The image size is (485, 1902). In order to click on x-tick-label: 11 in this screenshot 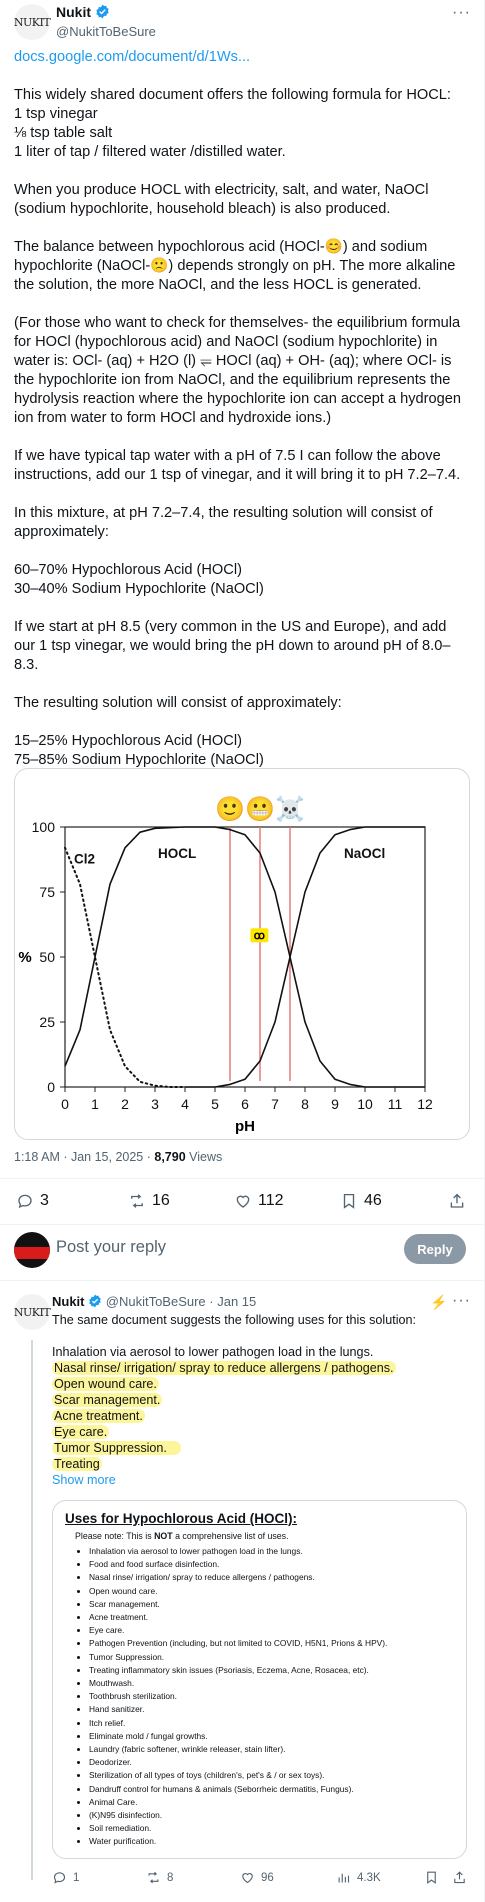, I will do `click(395, 1104)`.